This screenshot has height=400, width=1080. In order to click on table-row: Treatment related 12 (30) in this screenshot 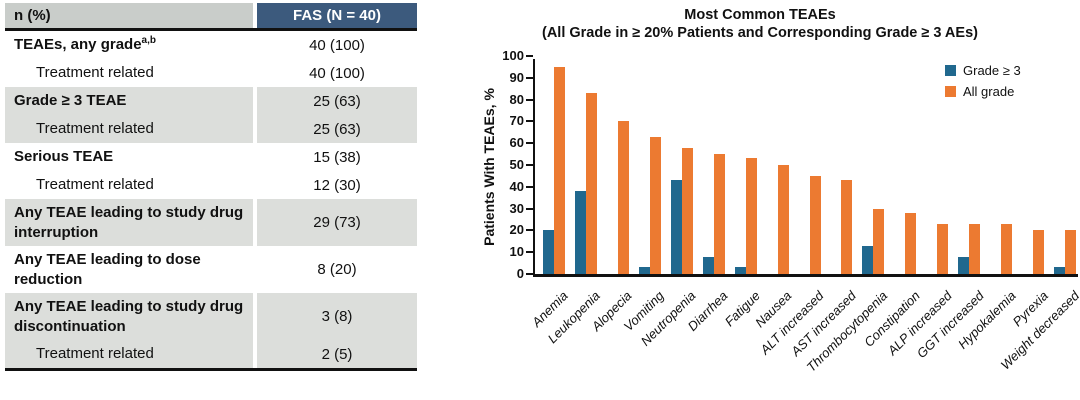, I will do `click(211, 185)`.